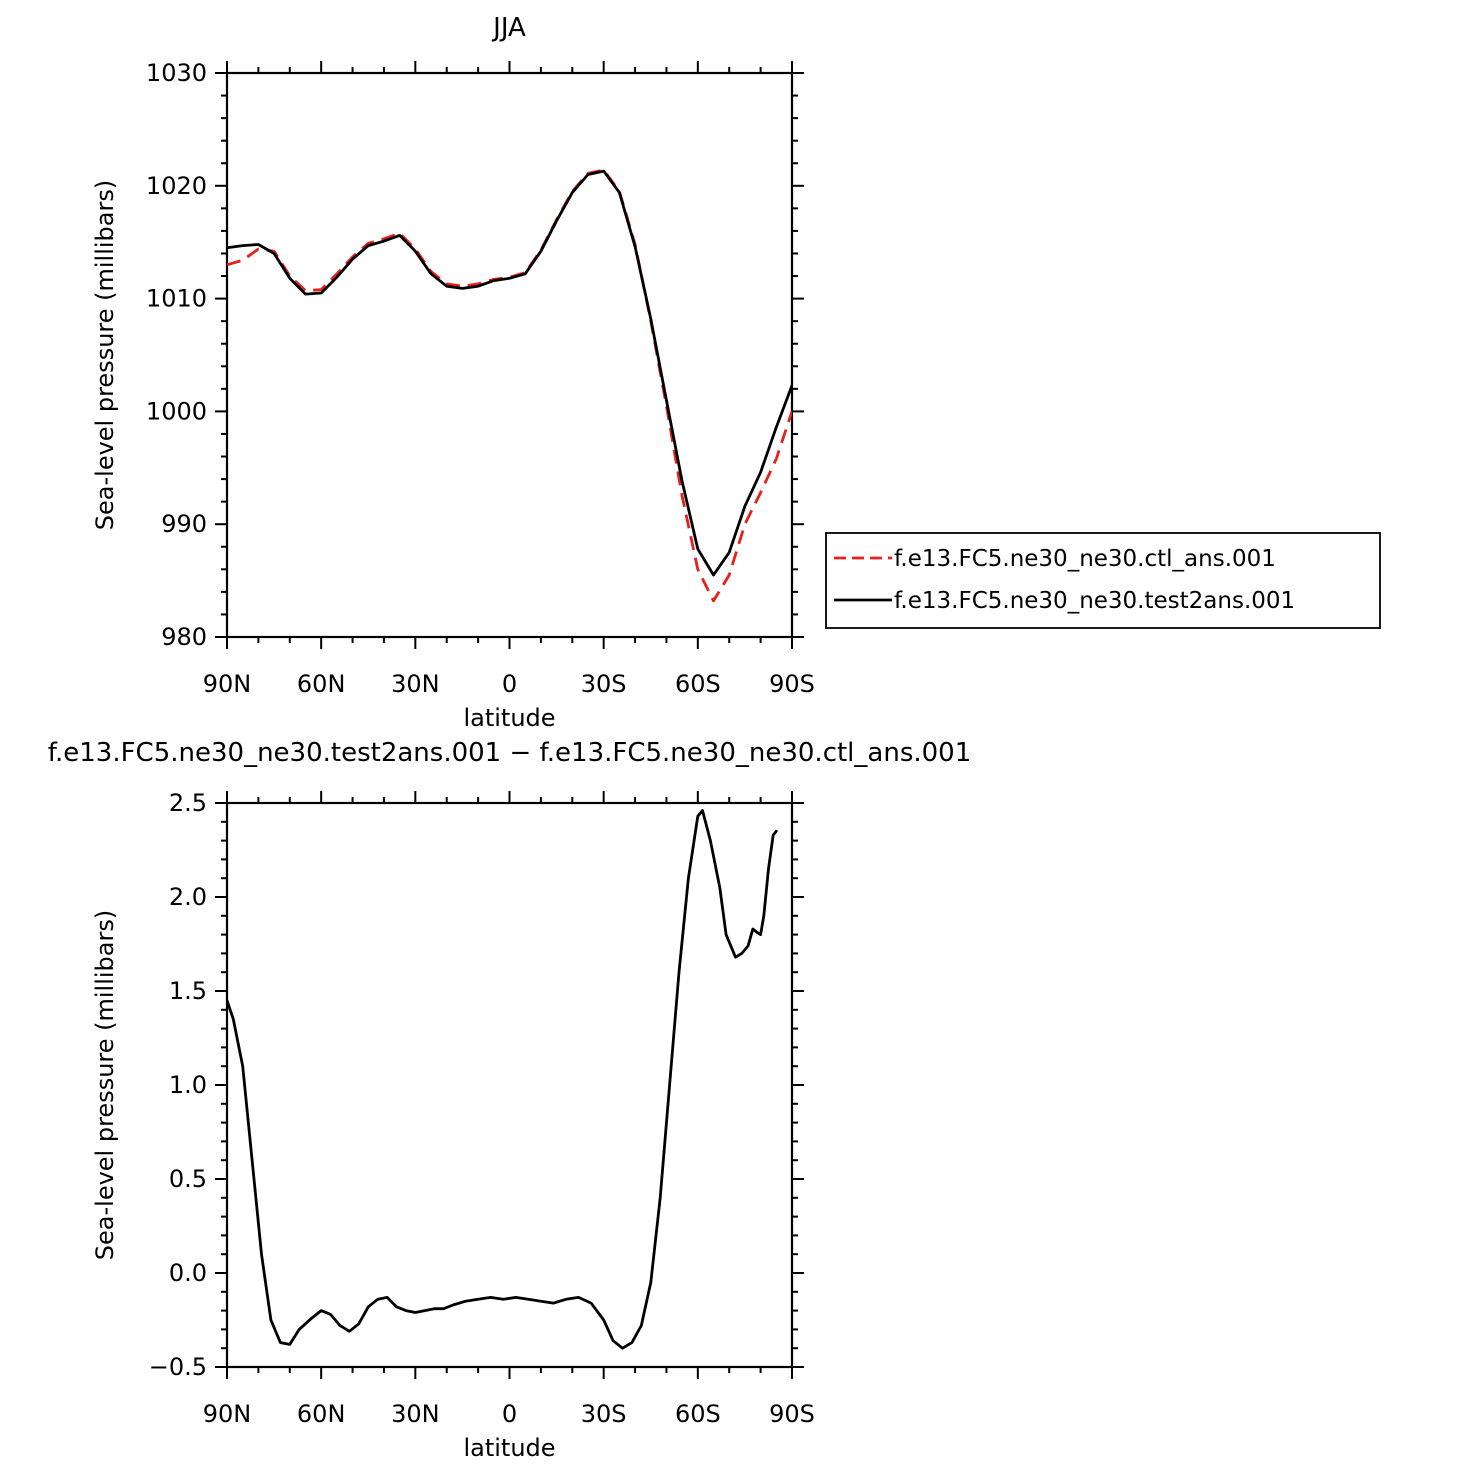 The width and height of the screenshot is (1469, 1469). I want to click on legend-box, so click(1103, 580).